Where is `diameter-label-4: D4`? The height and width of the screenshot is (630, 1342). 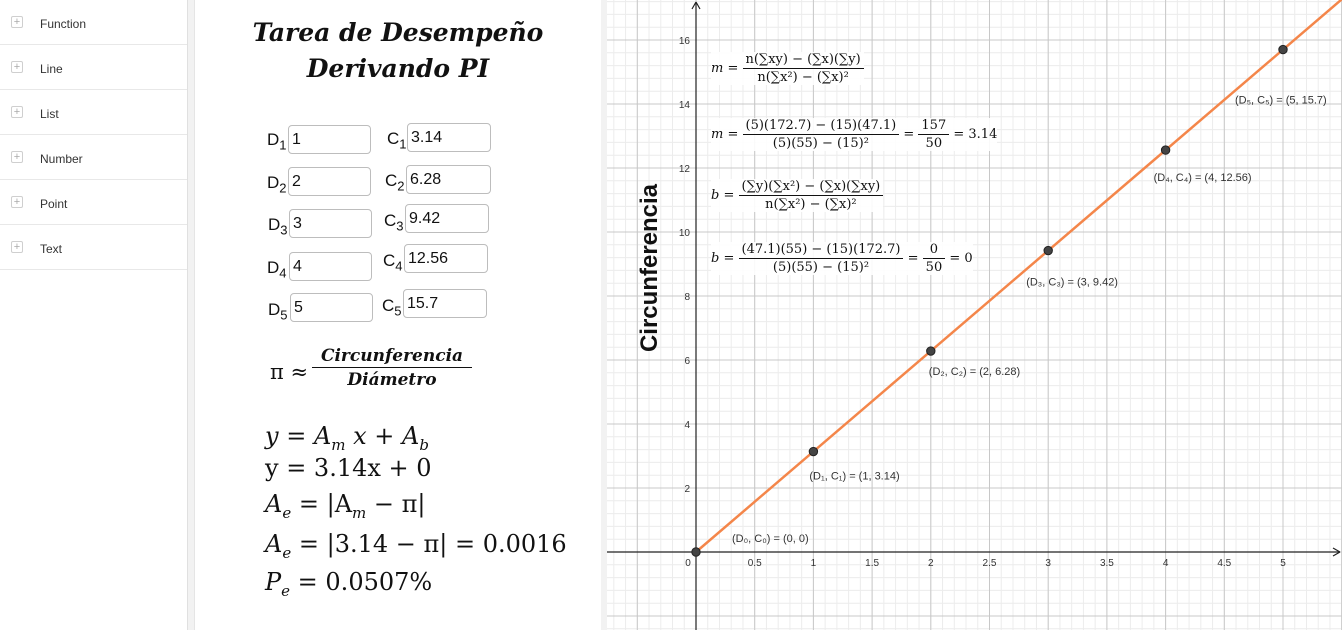
diameter-label-4: D4 is located at coordinates (277, 269).